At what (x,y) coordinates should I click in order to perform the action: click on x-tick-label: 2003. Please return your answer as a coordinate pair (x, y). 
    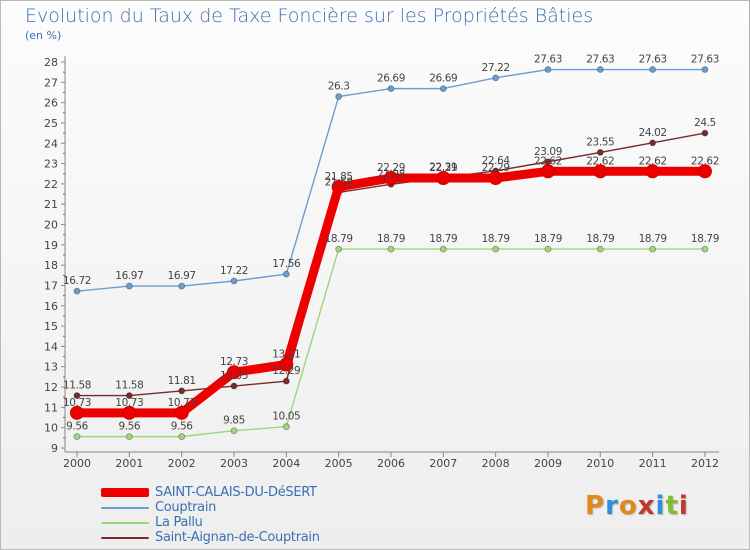
    Looking at the image, I should click on (234, 463).